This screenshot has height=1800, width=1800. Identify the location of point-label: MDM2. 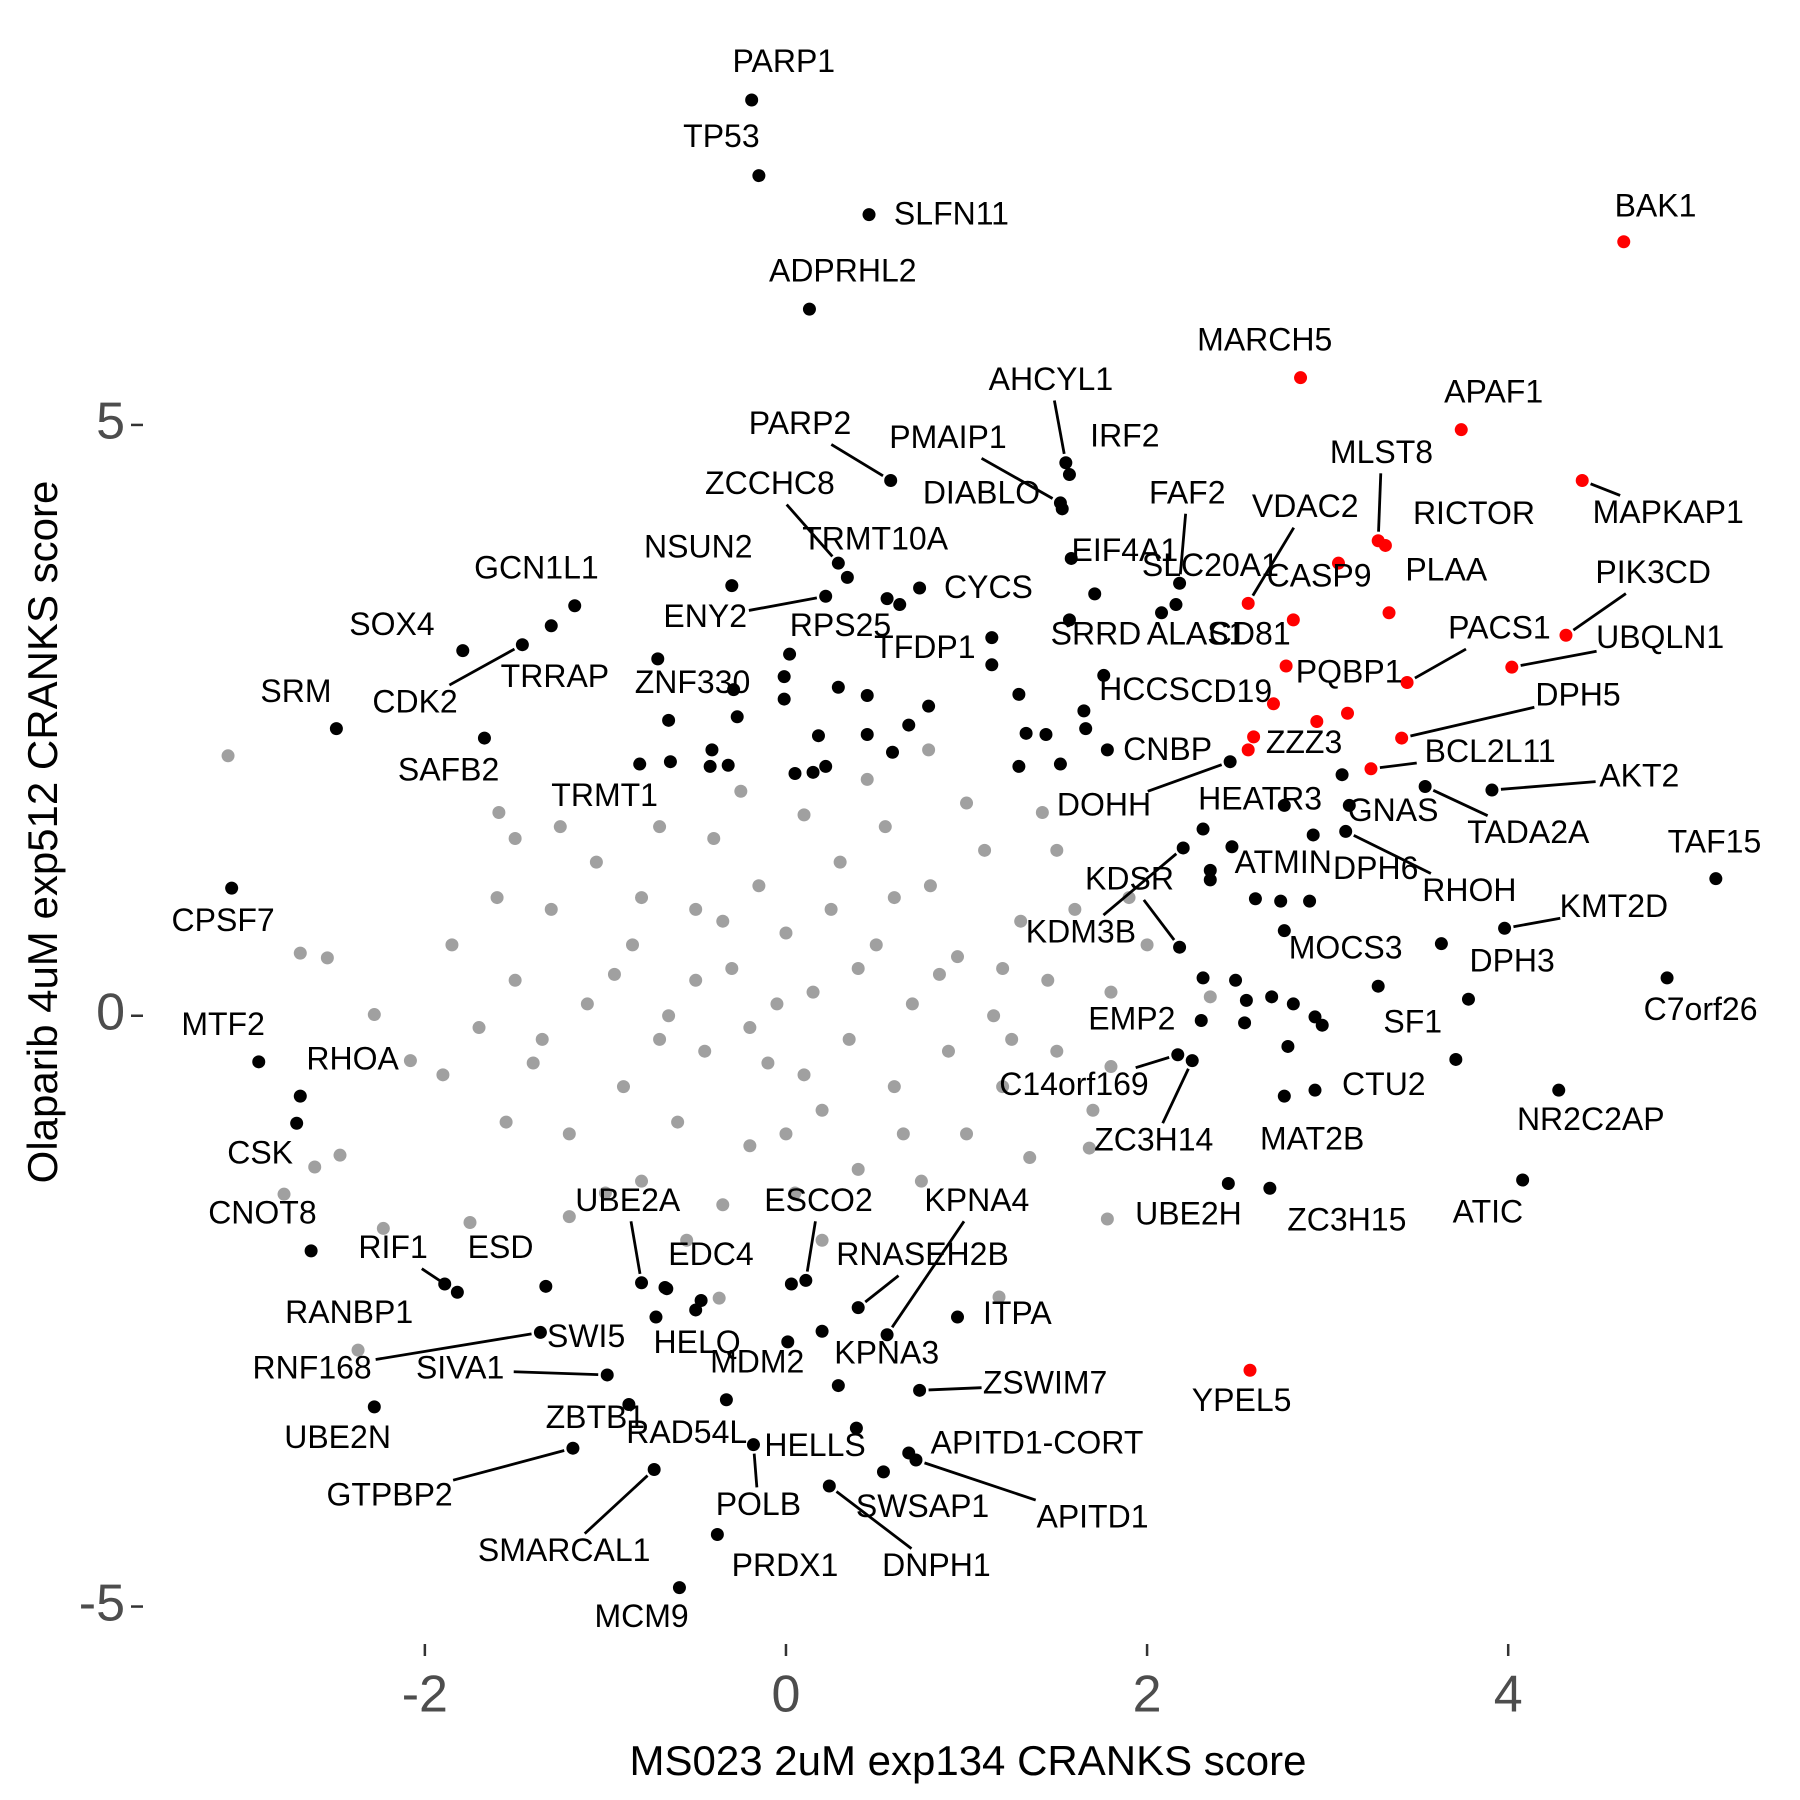
(757, 1362).